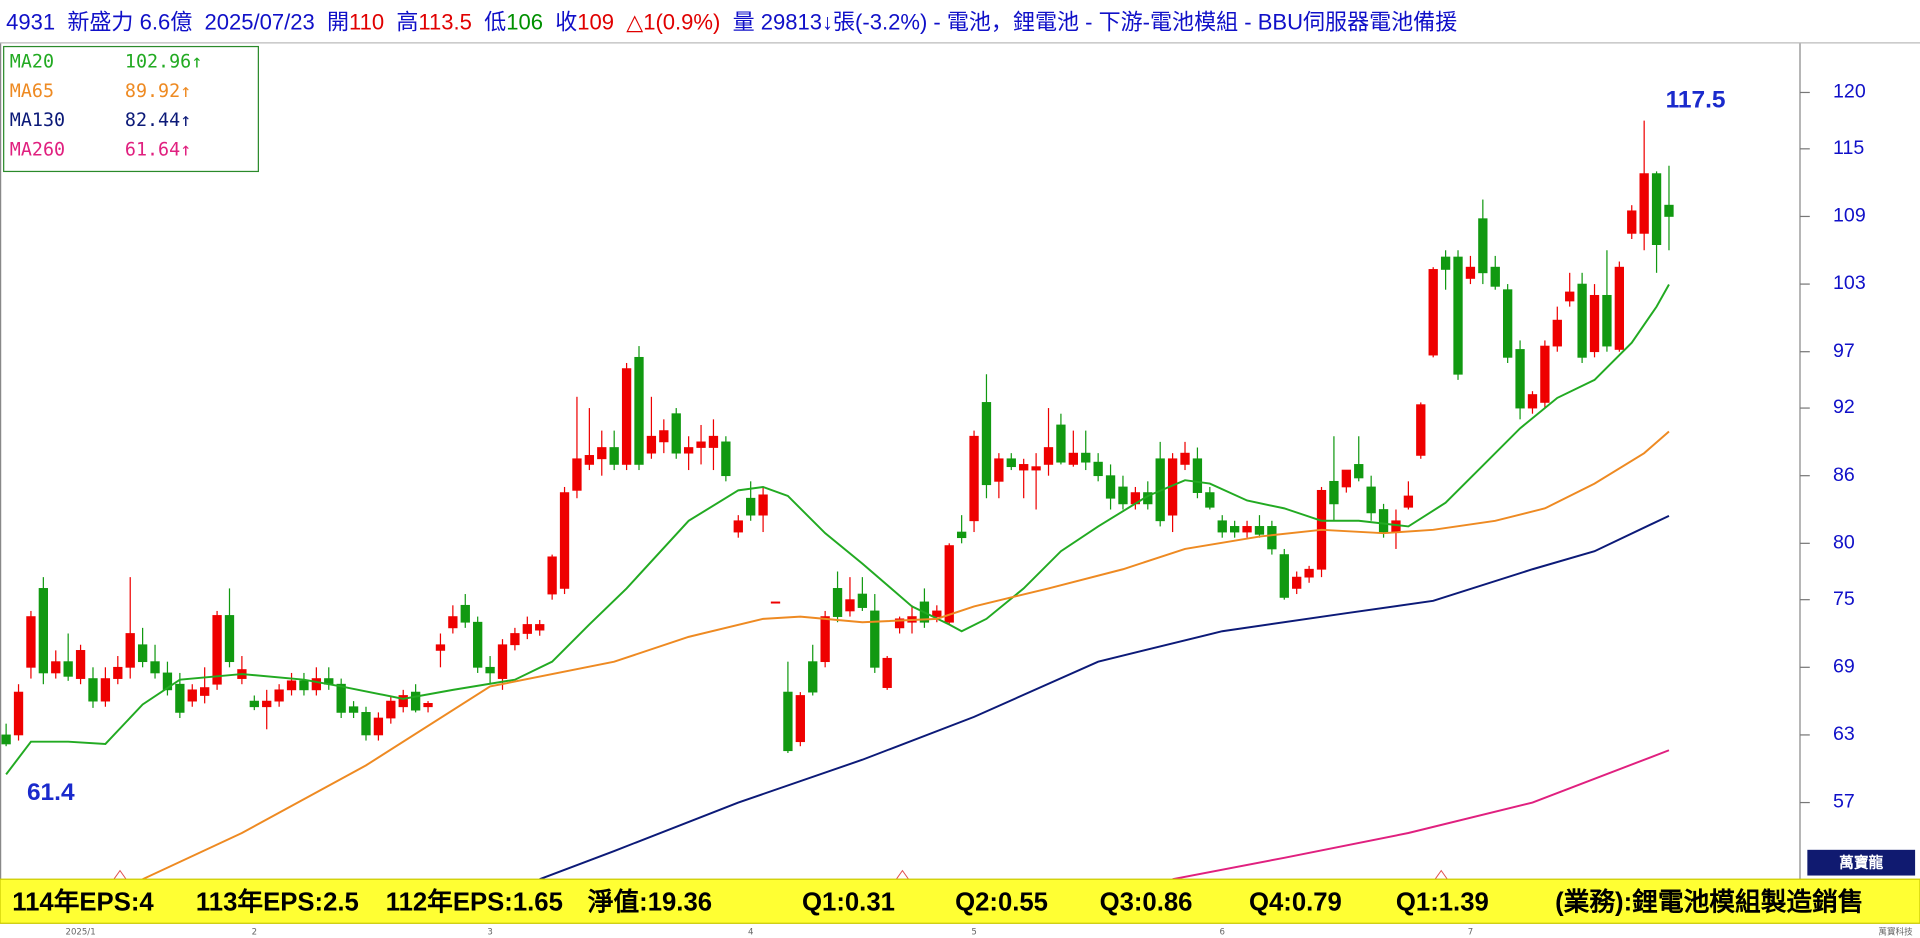  Describe the element at coordinates (158, 150) in the screenshot. I see `legend-value: 61.64↑` at that location.